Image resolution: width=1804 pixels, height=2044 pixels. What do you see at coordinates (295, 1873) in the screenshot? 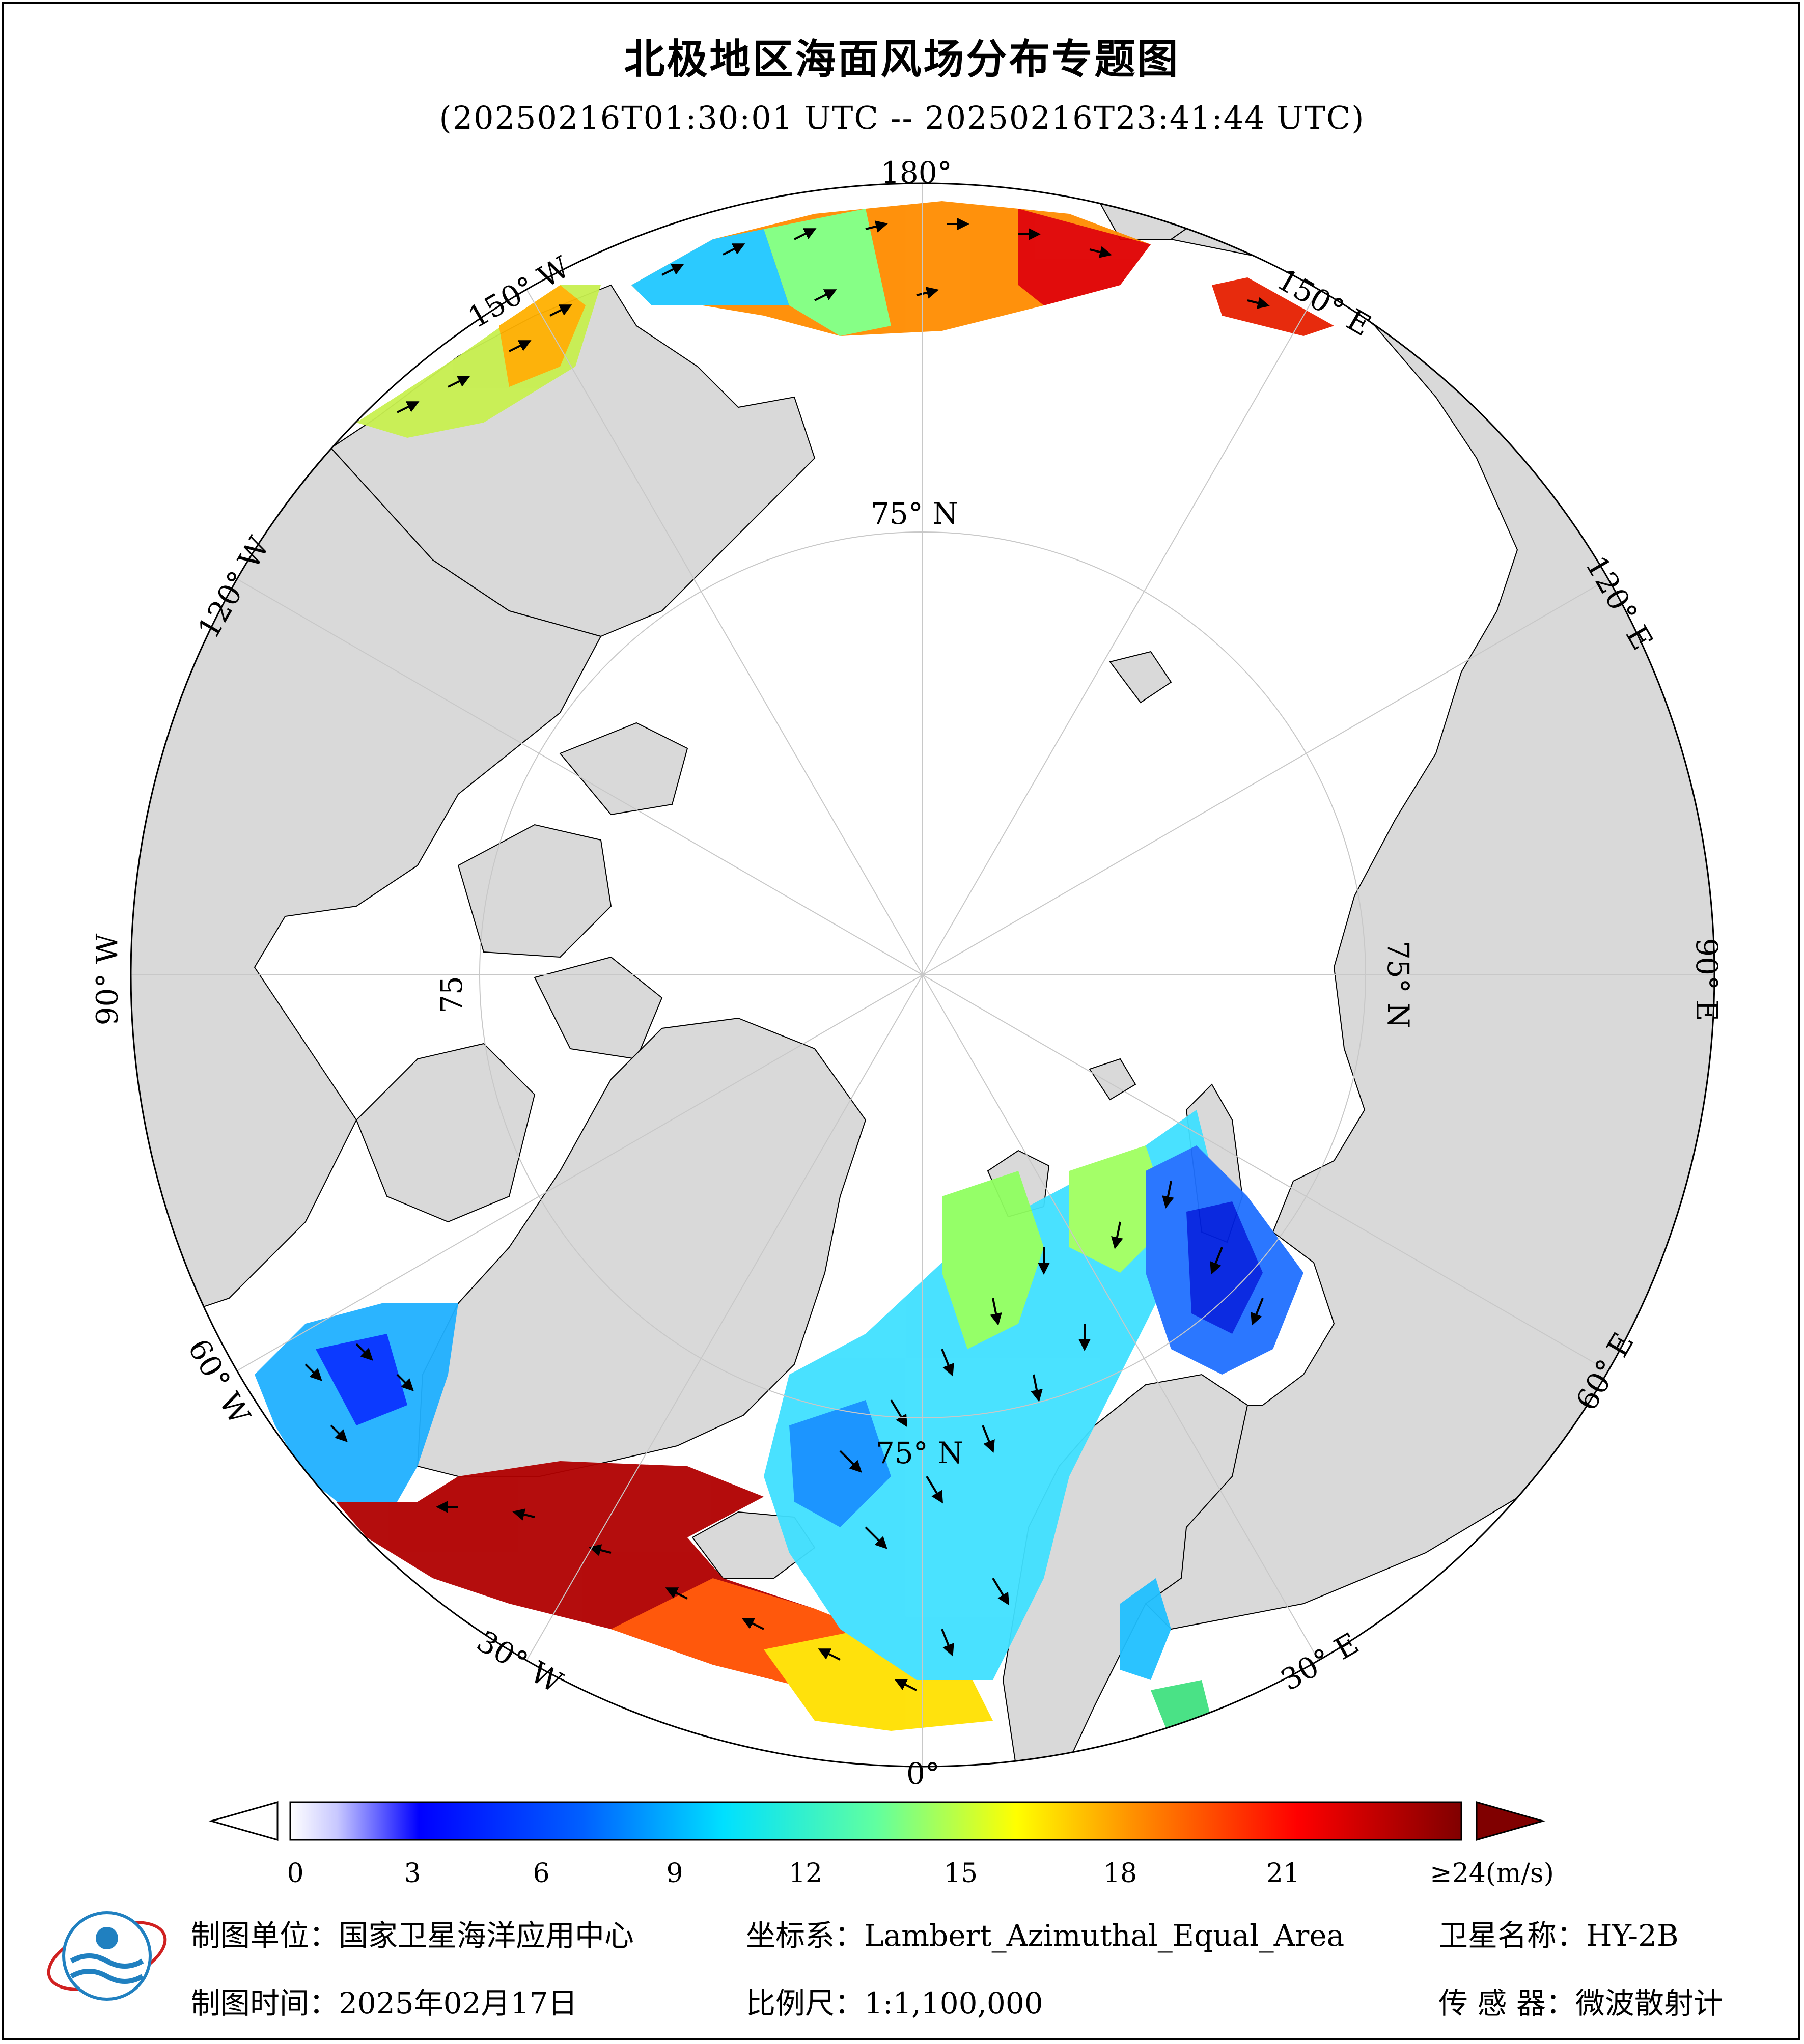
I see `colorbar-tick: 0` at bounding box center [295, 1873].